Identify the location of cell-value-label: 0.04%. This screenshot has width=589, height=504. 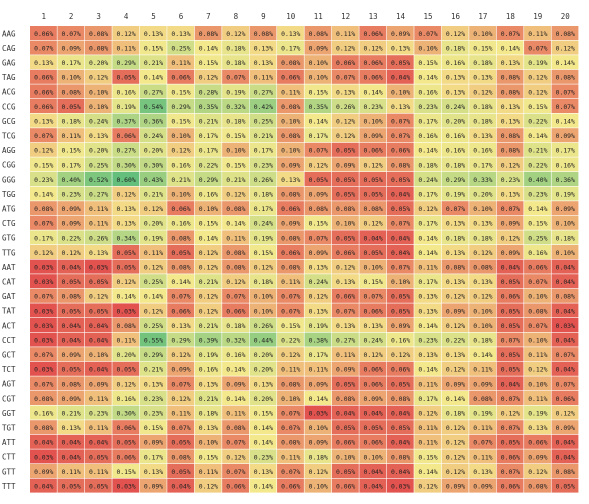
(400, 443).